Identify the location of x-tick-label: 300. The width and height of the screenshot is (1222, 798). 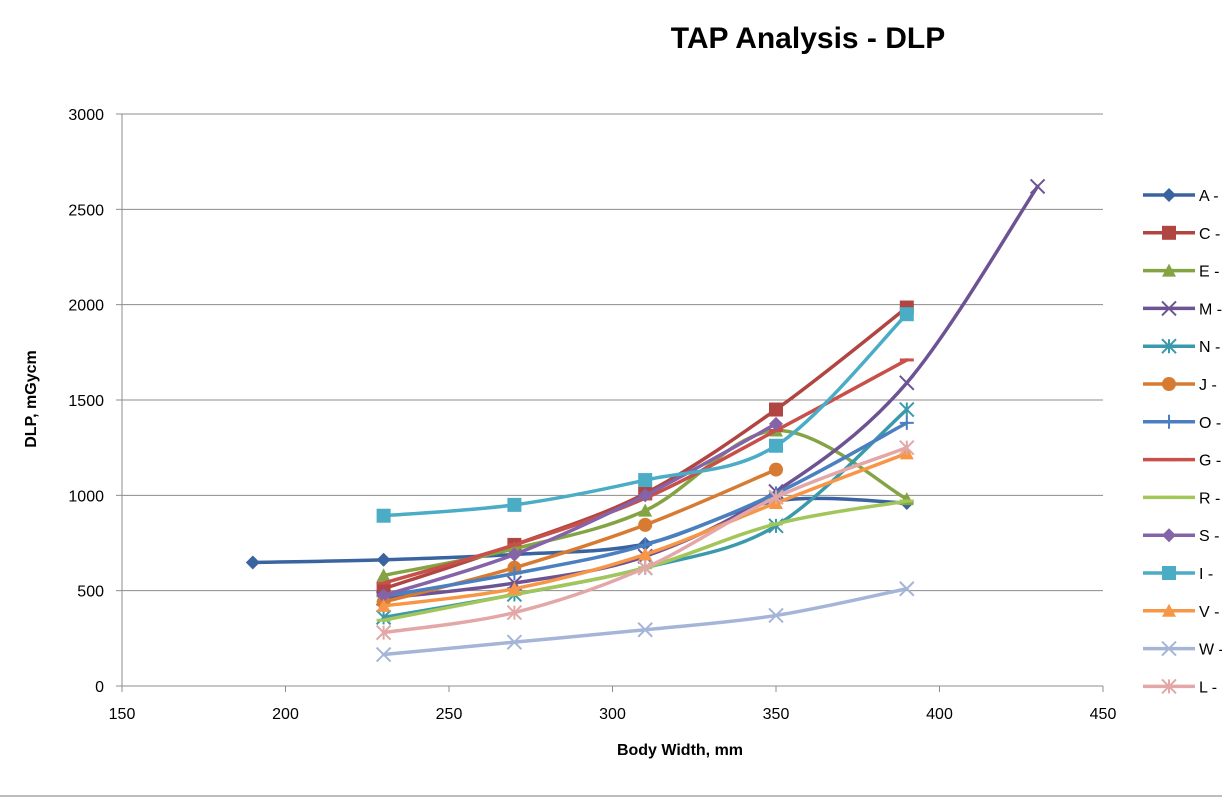
(612, 714).